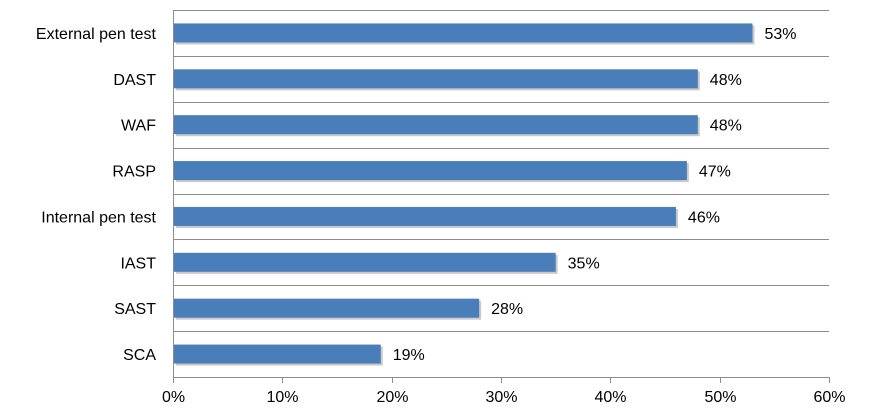 The width and height of the screenshot is (896, 418). Describe the element at coordinates (720, 397) in the screenshot. I see `x-tick-label: 50%` at that location.